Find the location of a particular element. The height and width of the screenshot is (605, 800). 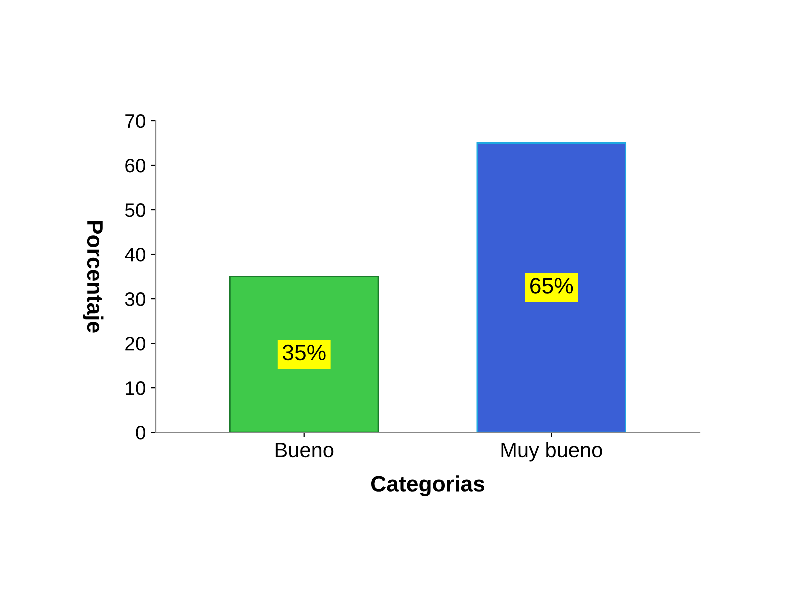

data-label: 65% is located at coordinates (552, 286).